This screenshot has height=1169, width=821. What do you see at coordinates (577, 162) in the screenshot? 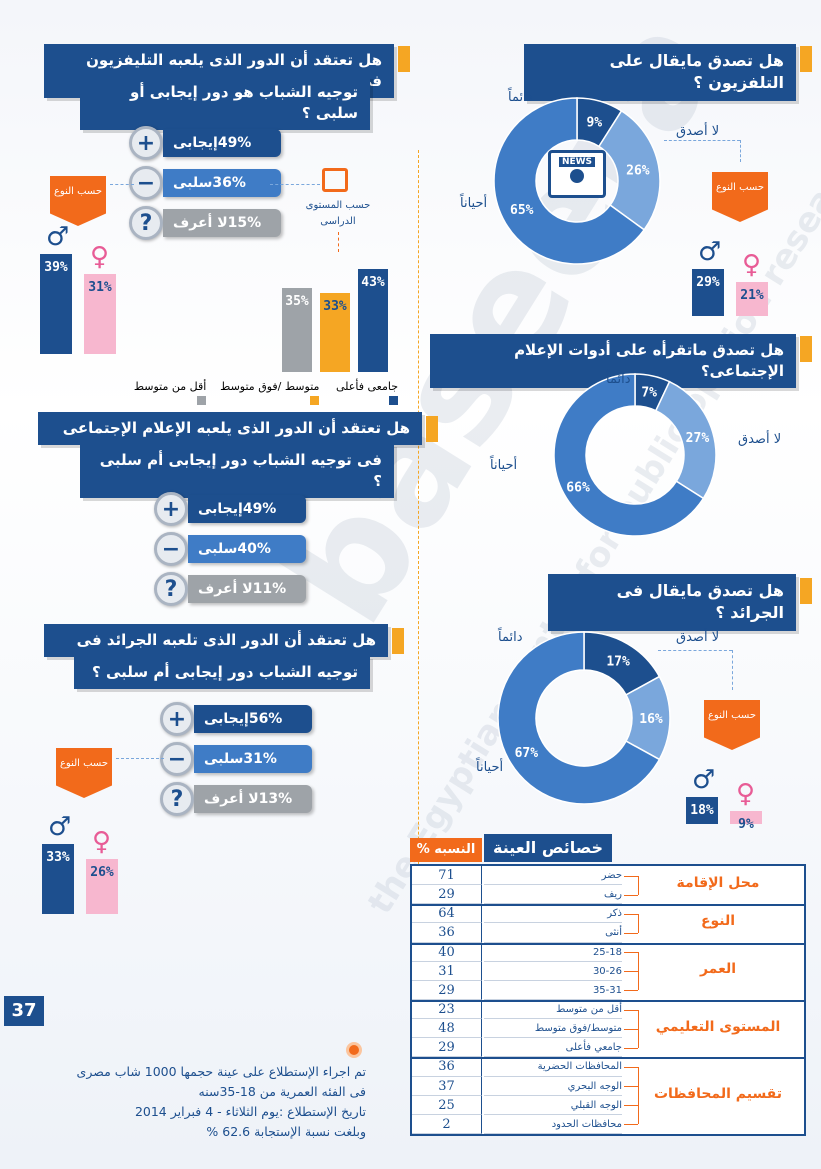
I see `news-label: NEWS` at bounding box center [577, 162].